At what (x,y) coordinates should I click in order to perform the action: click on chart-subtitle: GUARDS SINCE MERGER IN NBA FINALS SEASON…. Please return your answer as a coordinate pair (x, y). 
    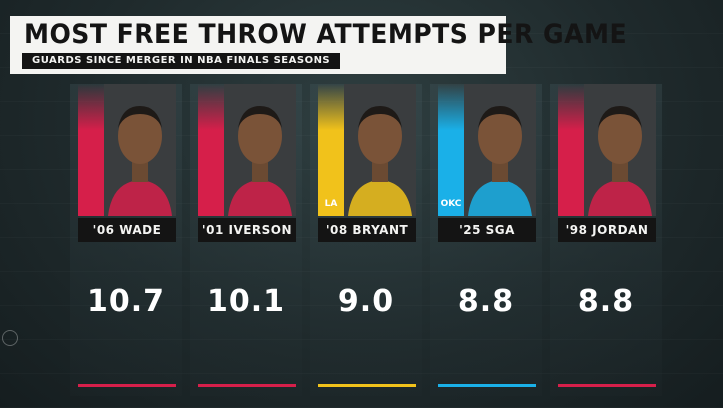
    Looking at the image, I should click on (181, 61).